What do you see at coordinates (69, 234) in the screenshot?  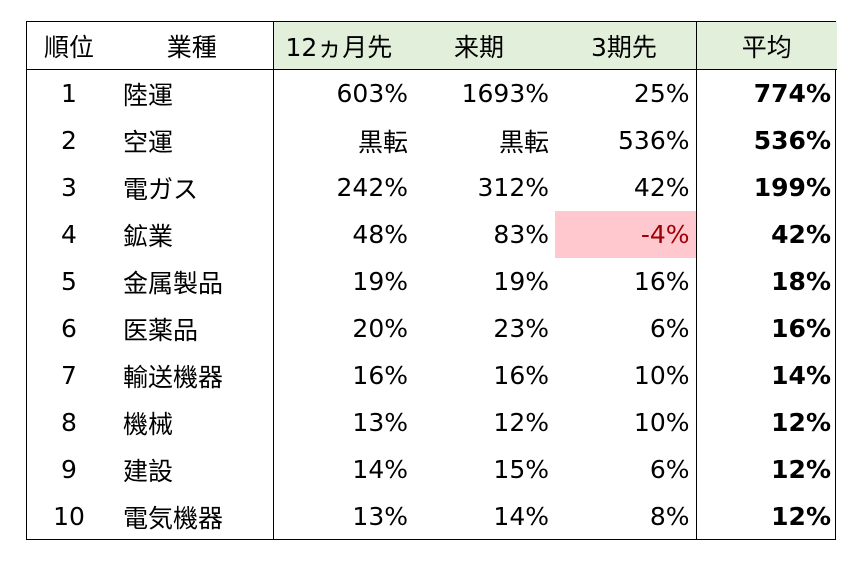 I see `rank-cell: 4` at bounding box center [69, 234].